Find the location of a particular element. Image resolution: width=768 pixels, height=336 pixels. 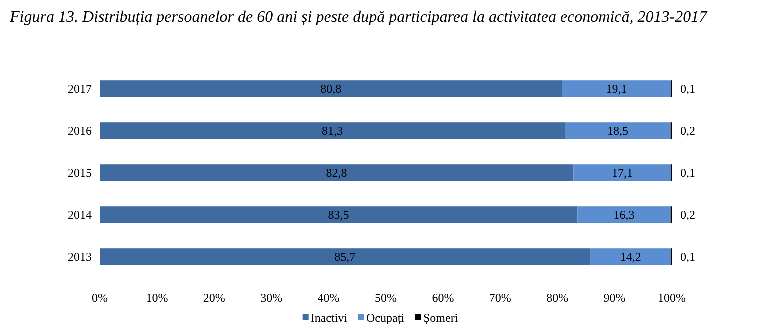

data-label: 14,2 is located at coordinates (631, 257).